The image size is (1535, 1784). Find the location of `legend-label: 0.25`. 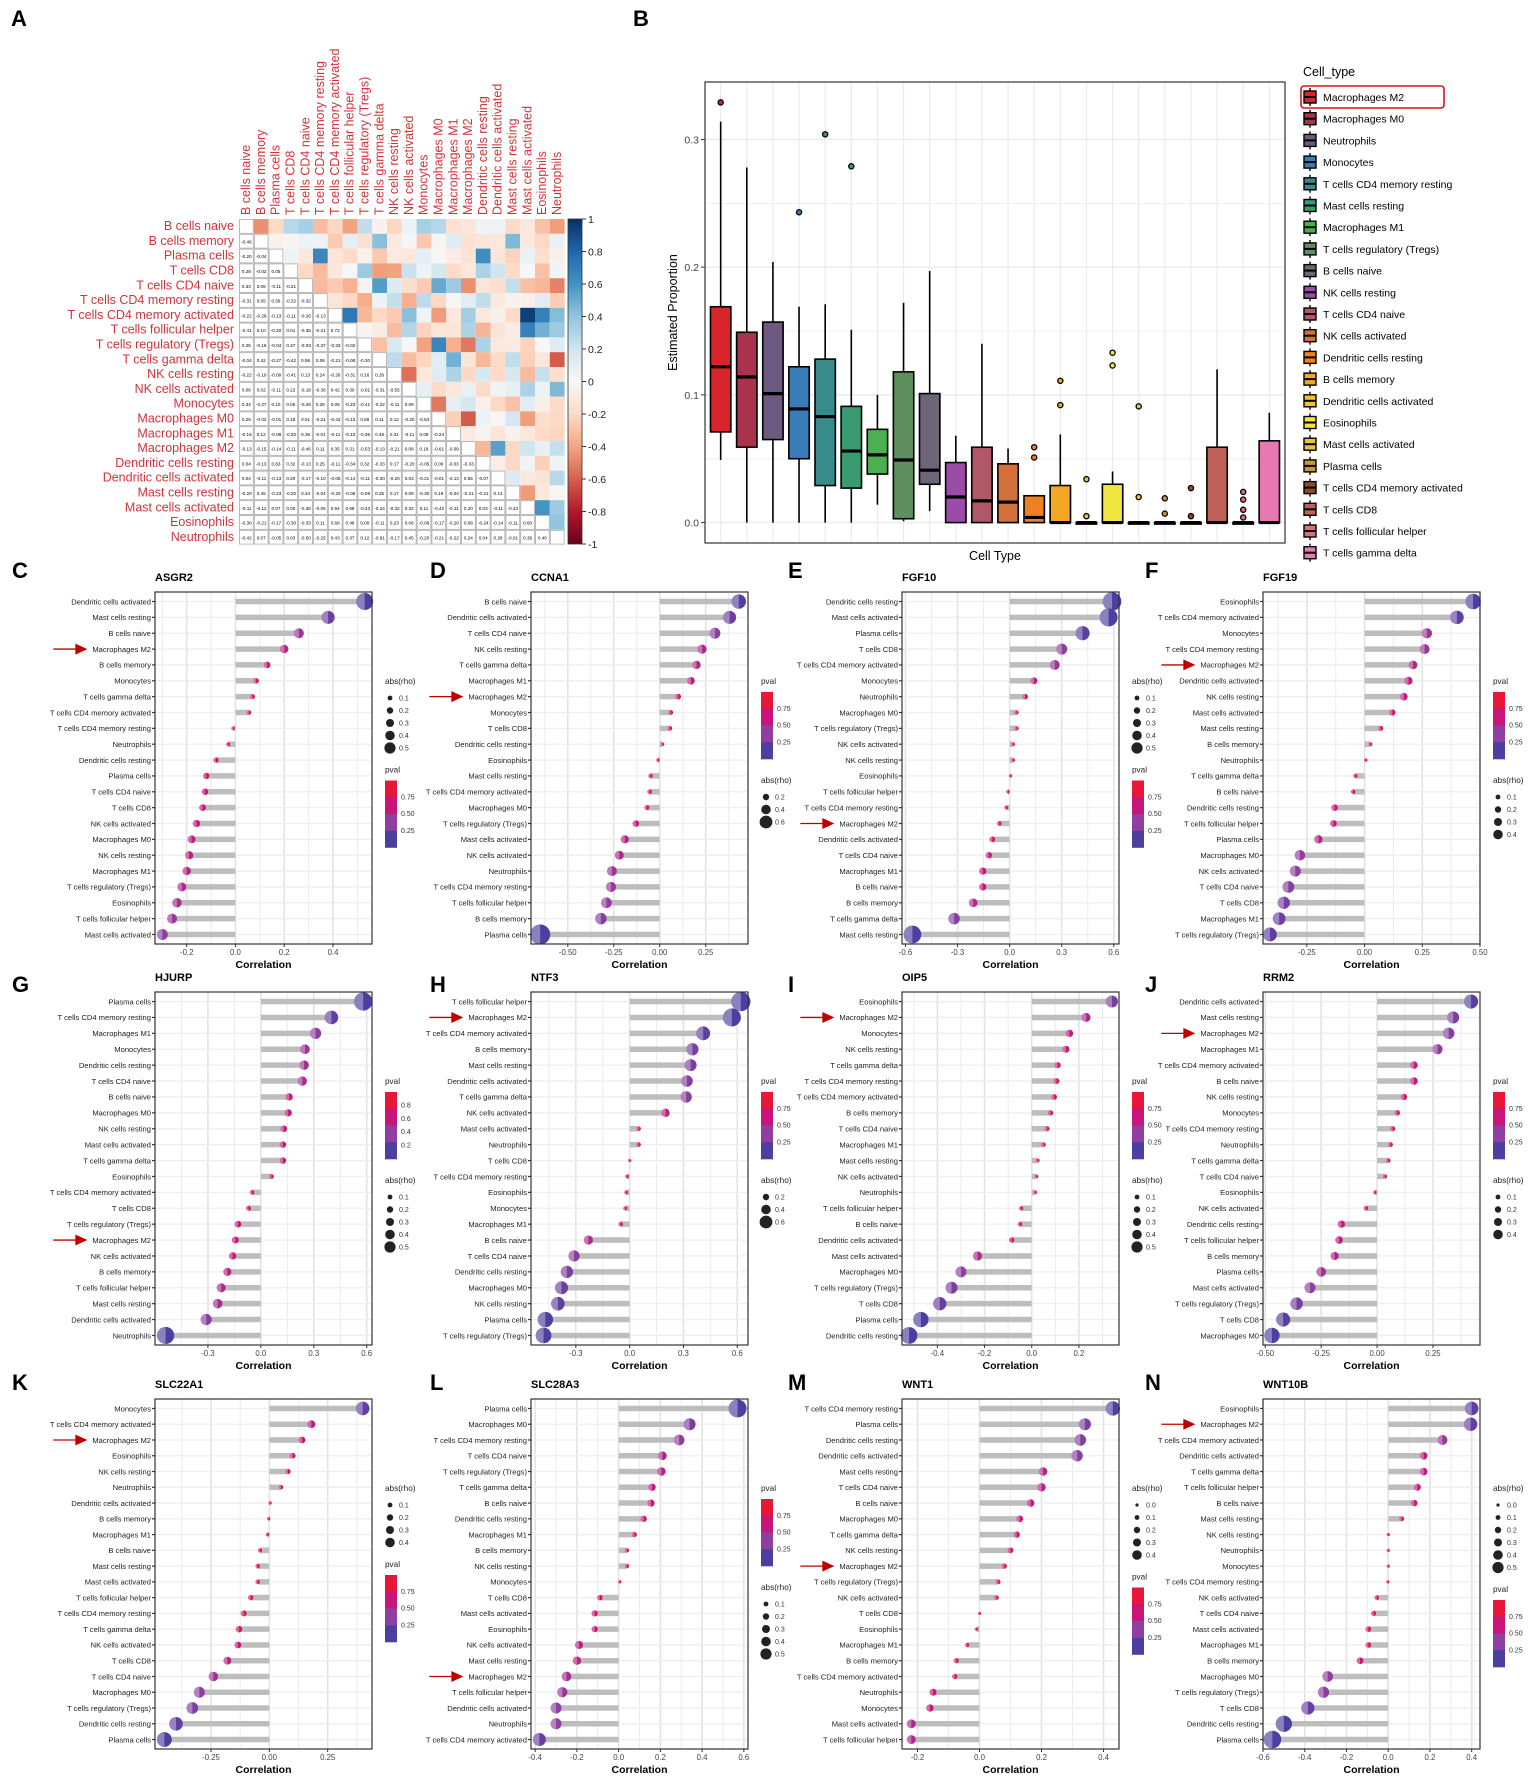

legend-label: 0.25 is located at coordinates (1155, 1638).